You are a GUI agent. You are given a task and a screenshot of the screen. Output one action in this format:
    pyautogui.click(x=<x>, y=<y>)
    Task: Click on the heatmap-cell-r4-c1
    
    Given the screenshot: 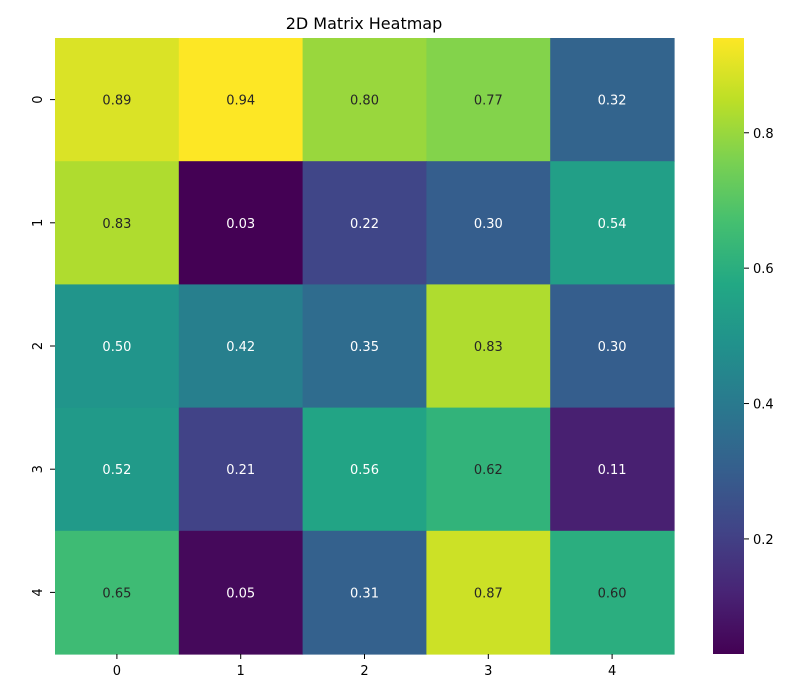 What is the action you would take?
    pyautogui.click(x=241, y=592)
    